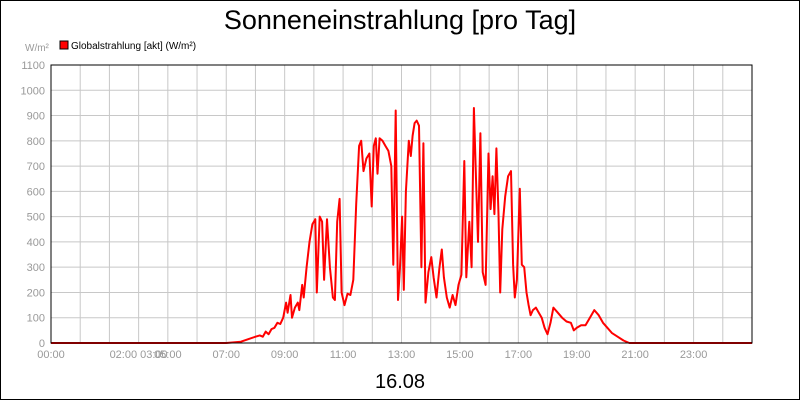 The height and width of the screenshot is (400, 800). What do you see at coordinates (36, 192) in the screenshot?
I see `y-tick-label: 600` at bounding box center [36, 192].